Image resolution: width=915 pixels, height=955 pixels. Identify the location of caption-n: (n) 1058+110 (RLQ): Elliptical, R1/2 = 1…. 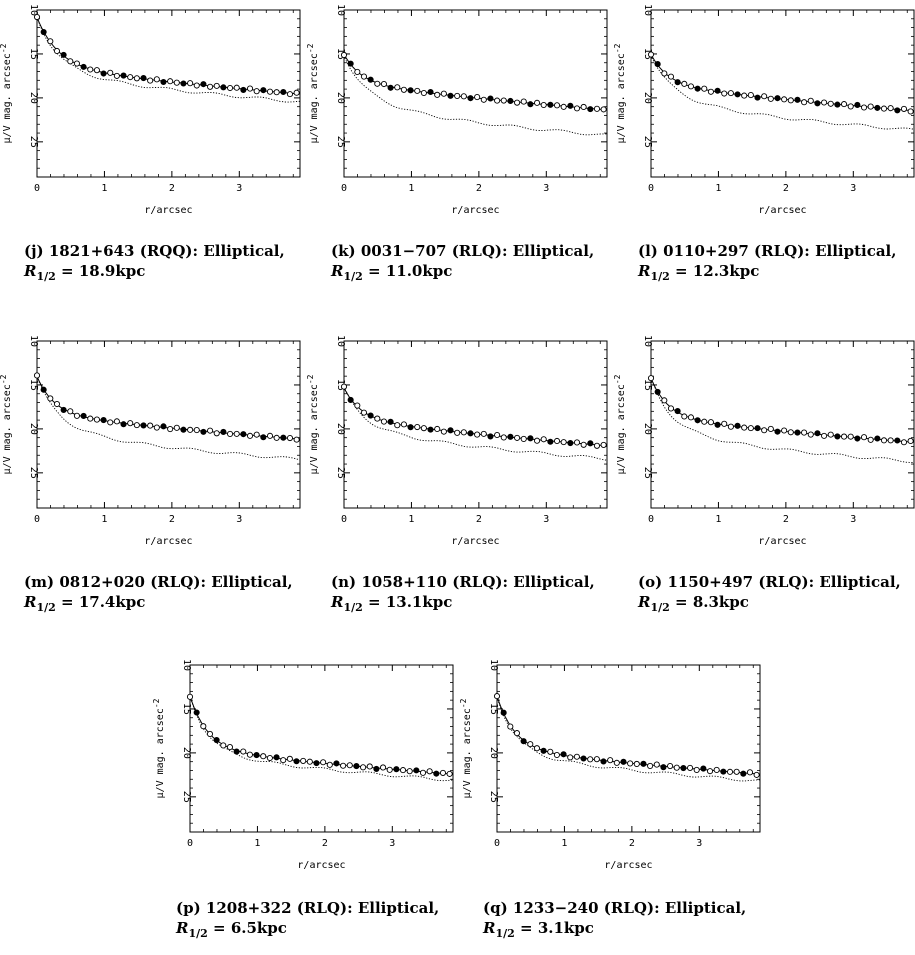
(463, 593).